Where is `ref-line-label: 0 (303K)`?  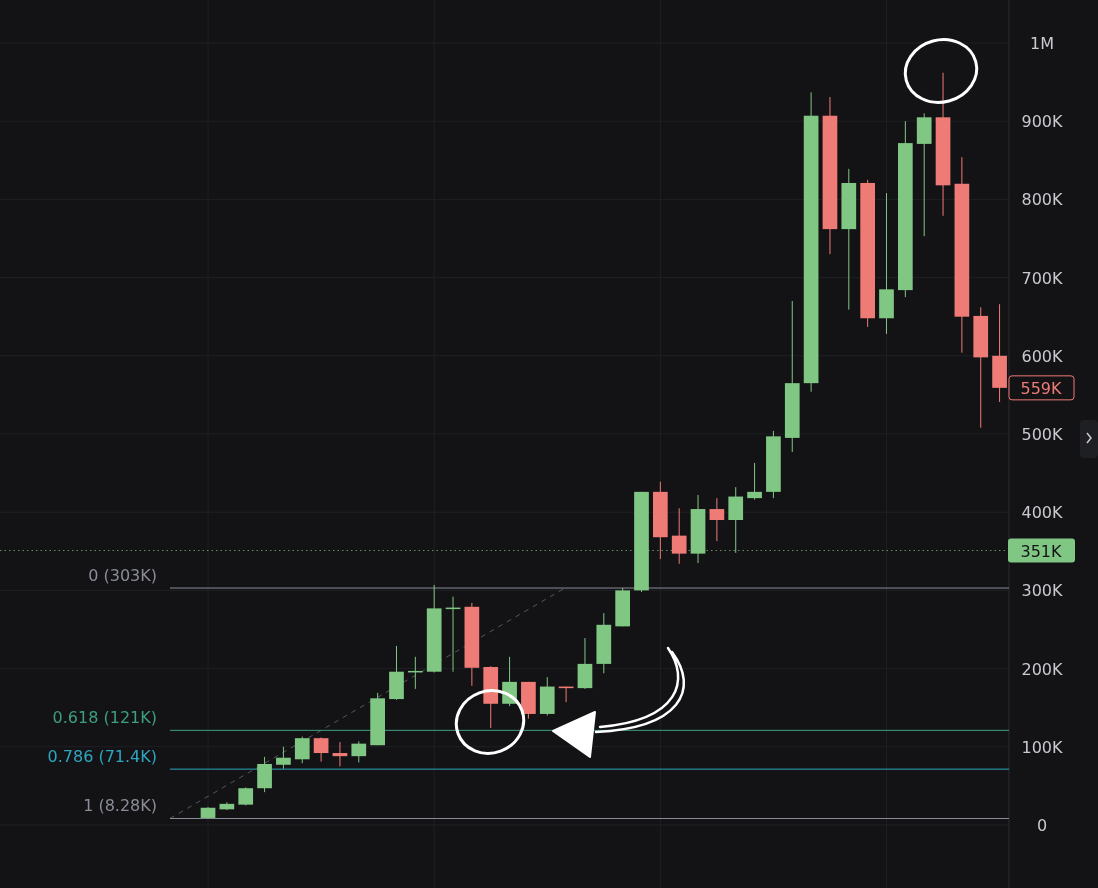
ref-line-label: 0 (303K) is located at coordinates (122, 576).